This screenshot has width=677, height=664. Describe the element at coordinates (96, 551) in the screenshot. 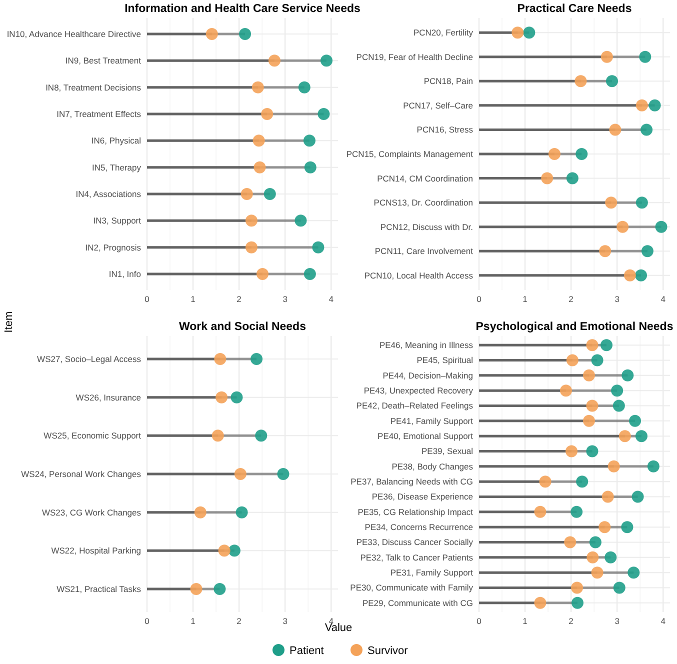

I see `y-tick-label: WS22, Hospital Parking` at that location.